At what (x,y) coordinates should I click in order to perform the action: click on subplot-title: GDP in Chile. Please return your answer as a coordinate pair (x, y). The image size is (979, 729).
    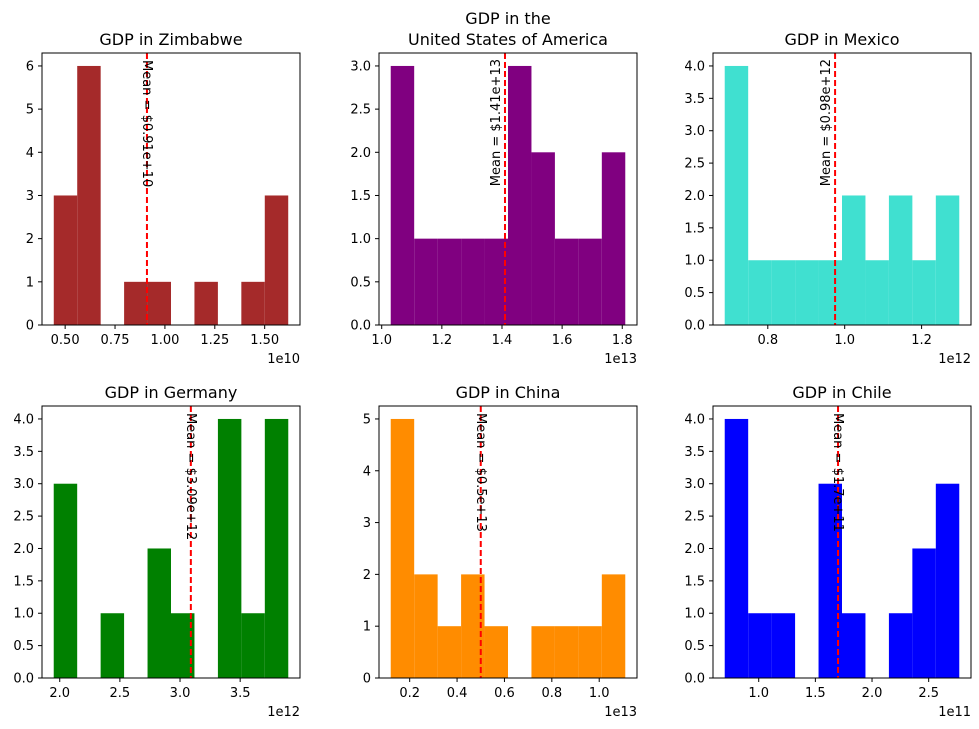
    Looking at the image, I should click on (841, 392).